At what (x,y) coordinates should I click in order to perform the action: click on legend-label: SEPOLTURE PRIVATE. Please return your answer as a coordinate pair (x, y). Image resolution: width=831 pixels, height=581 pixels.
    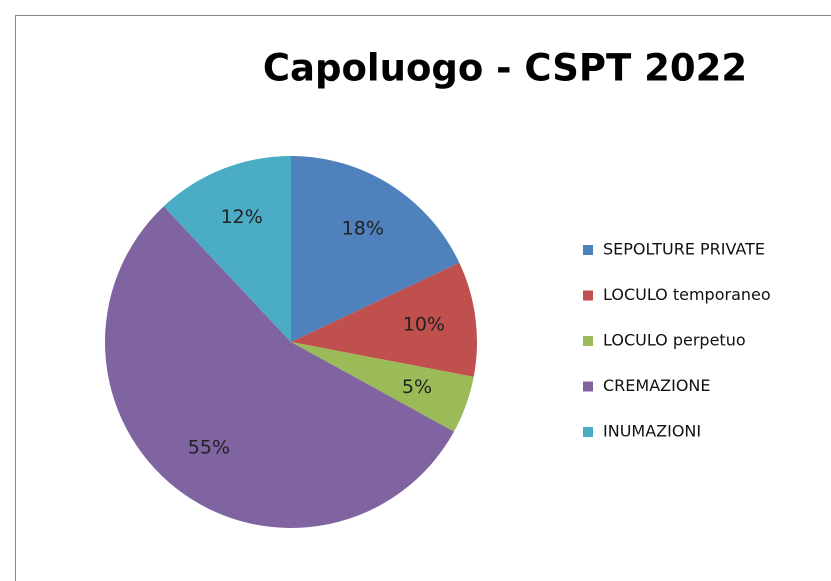
    Looking at the image, I should click on (684, 249).